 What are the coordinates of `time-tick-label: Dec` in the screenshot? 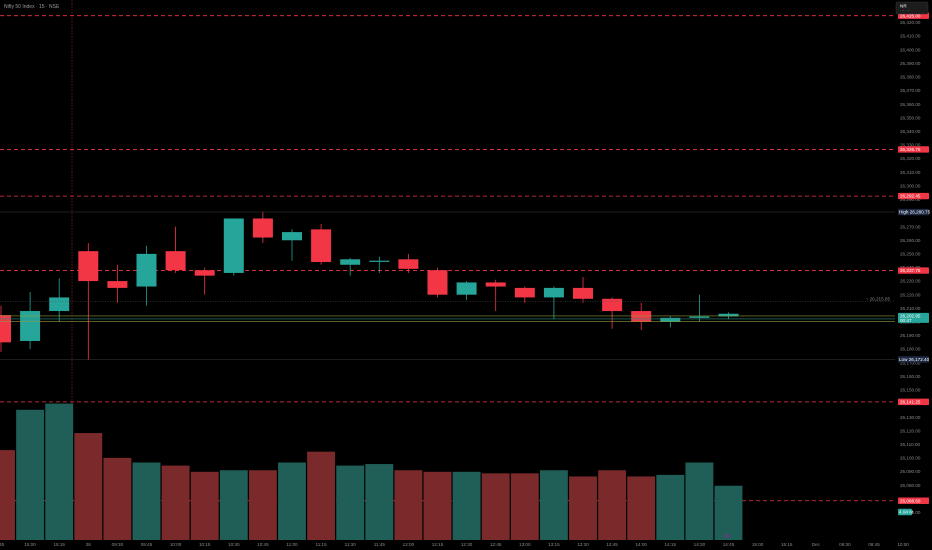 It's located at (816, 544).